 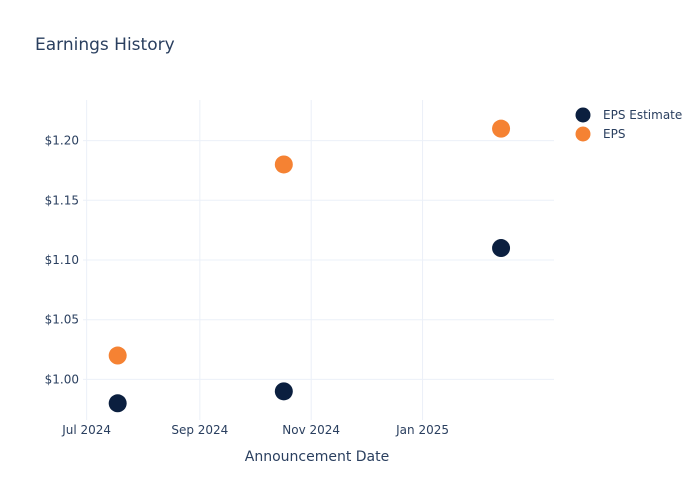 What do you see at coordinates (199, 430) in the screenshot?
I see `x-tick-label: Sep 2024` at bounding box center [199, 430].